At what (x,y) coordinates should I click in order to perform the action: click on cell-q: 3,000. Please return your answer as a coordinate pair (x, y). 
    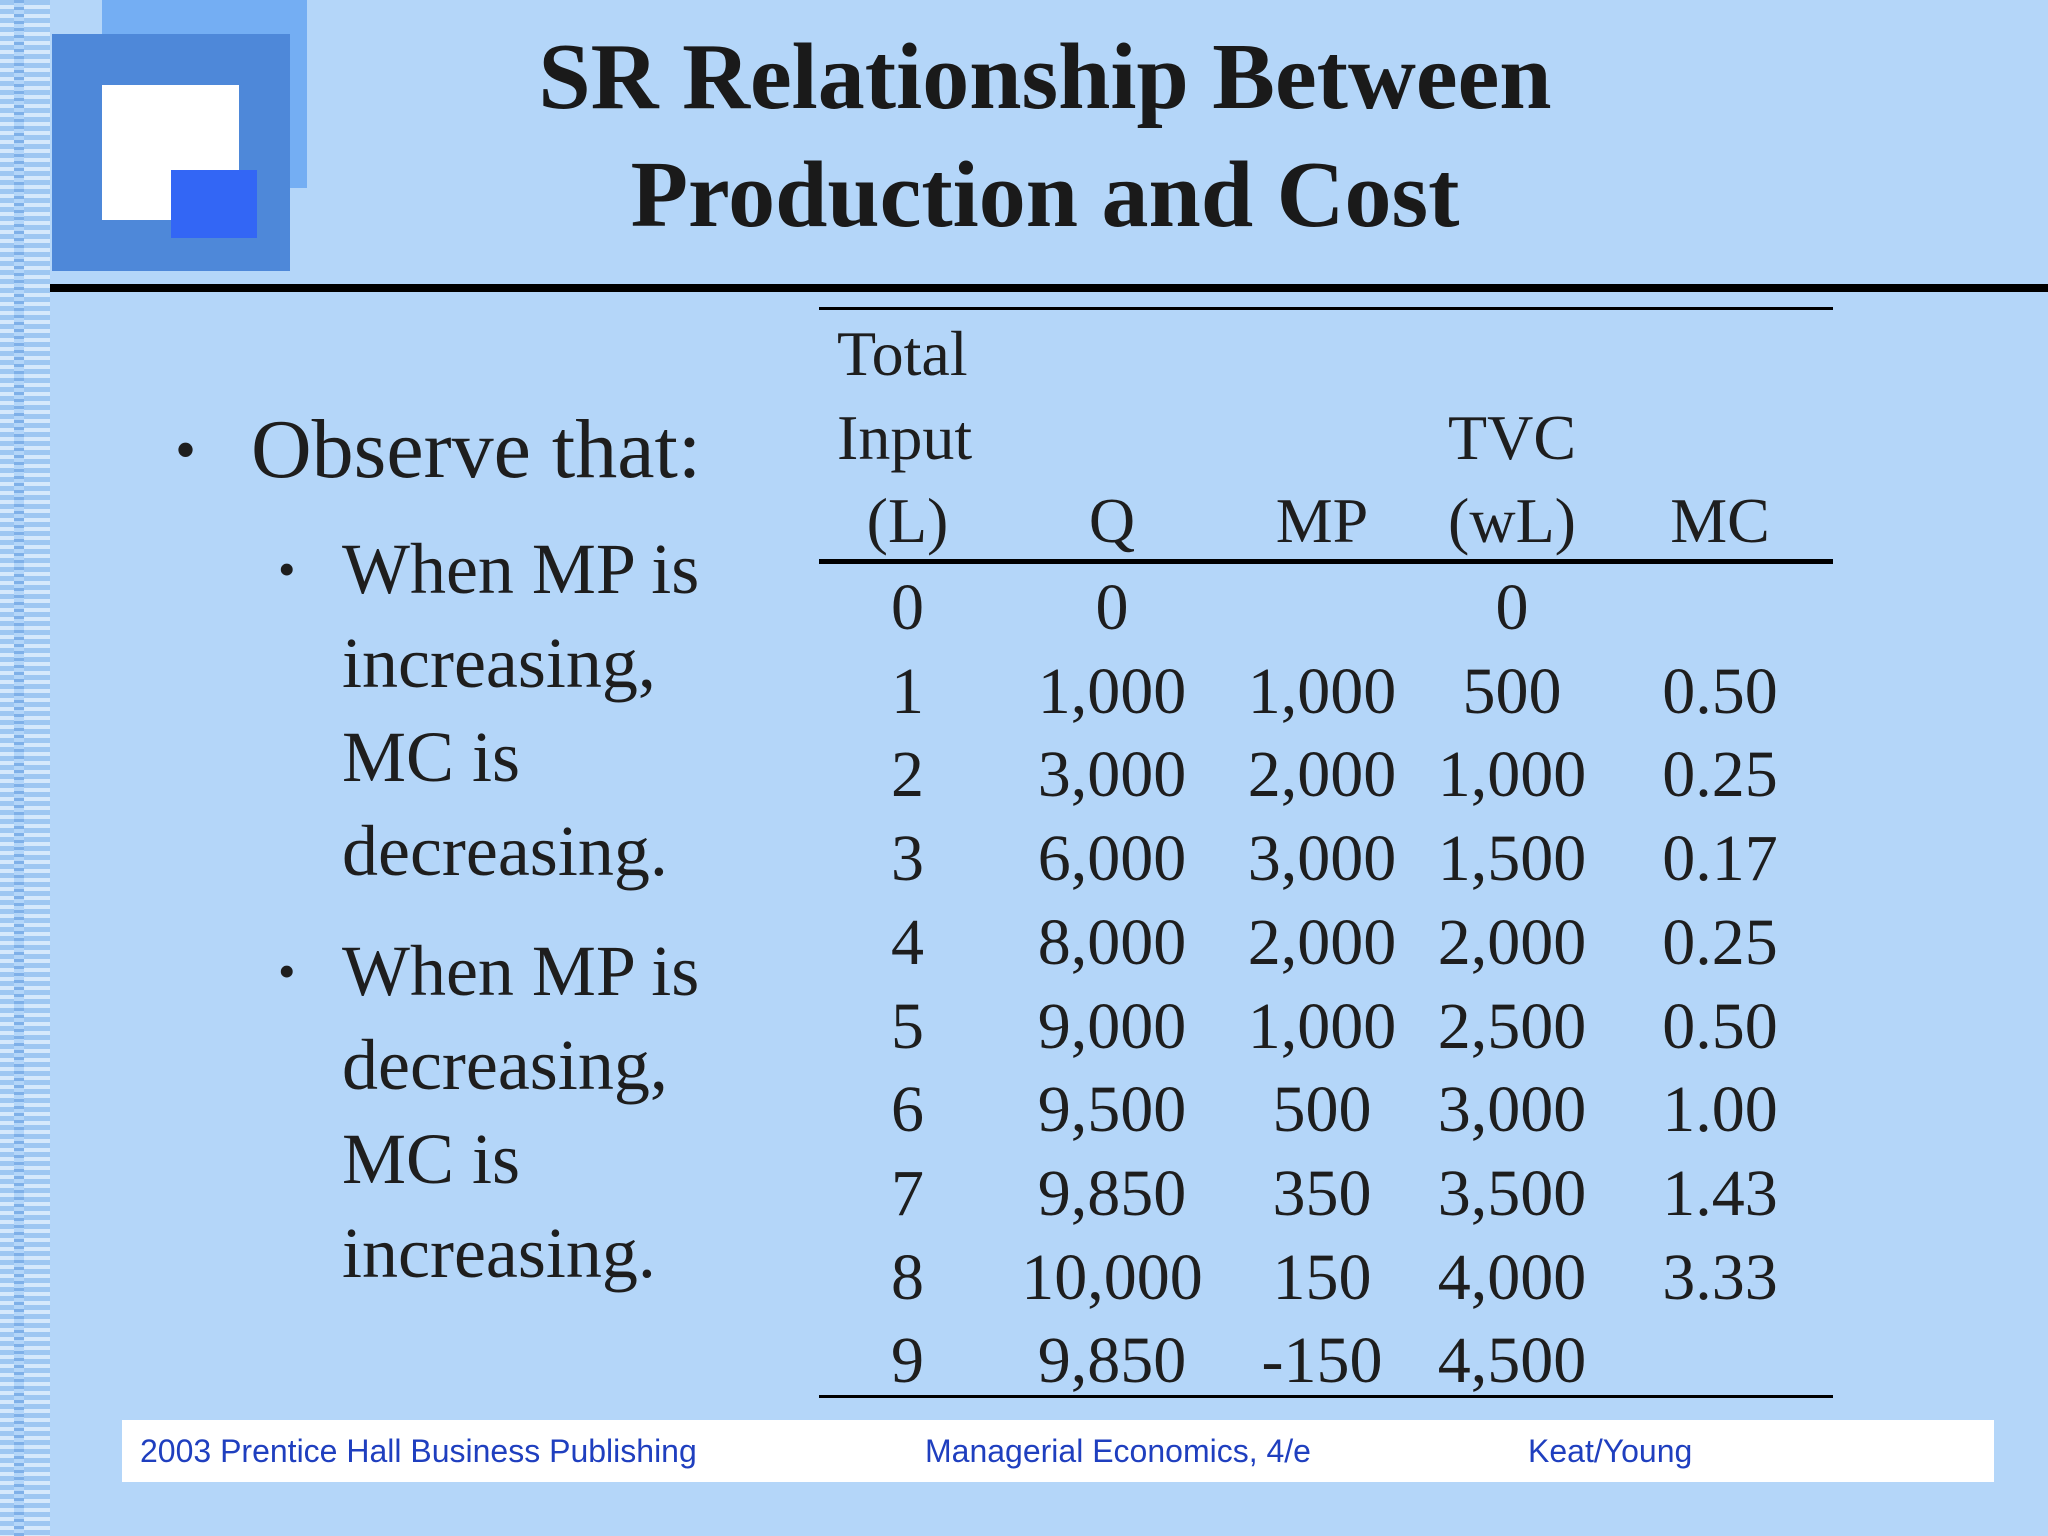
    Looking at the image, I should click on (1112, 775).